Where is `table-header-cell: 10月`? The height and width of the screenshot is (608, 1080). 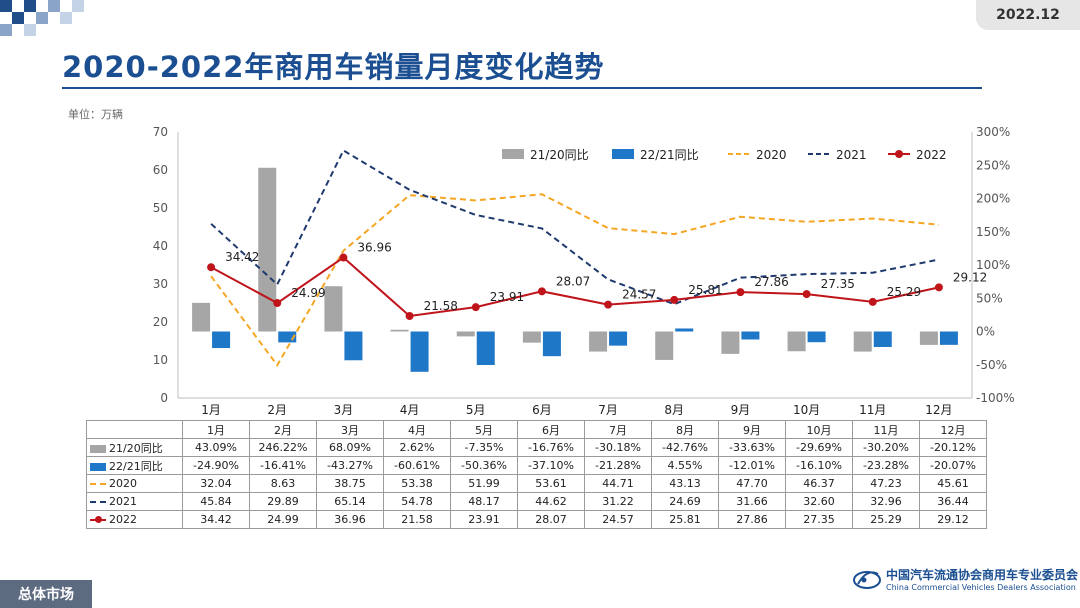 table-header-cell: 10月 is located at coordinates (819, 429).